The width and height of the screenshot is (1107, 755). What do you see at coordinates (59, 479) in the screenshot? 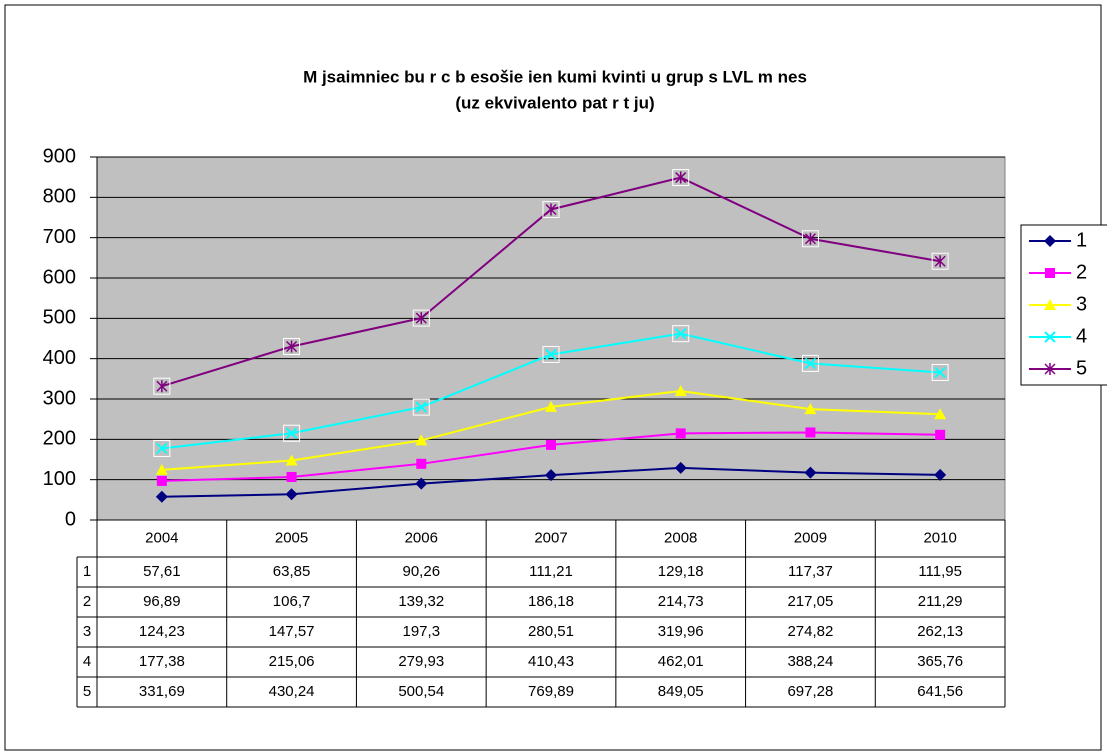
I see `y-tick-label: 100` at bounding box center [59, 479].